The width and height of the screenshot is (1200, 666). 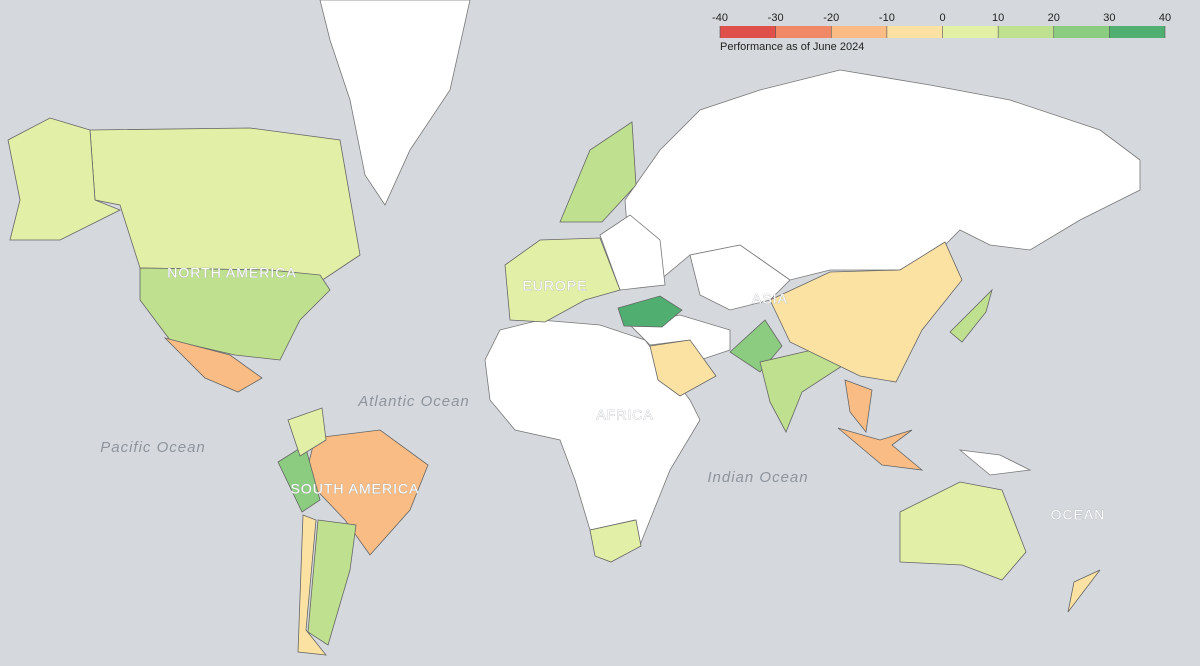 I want to click on ocean-label: Indian Ocean, so click(x=757, y=477).